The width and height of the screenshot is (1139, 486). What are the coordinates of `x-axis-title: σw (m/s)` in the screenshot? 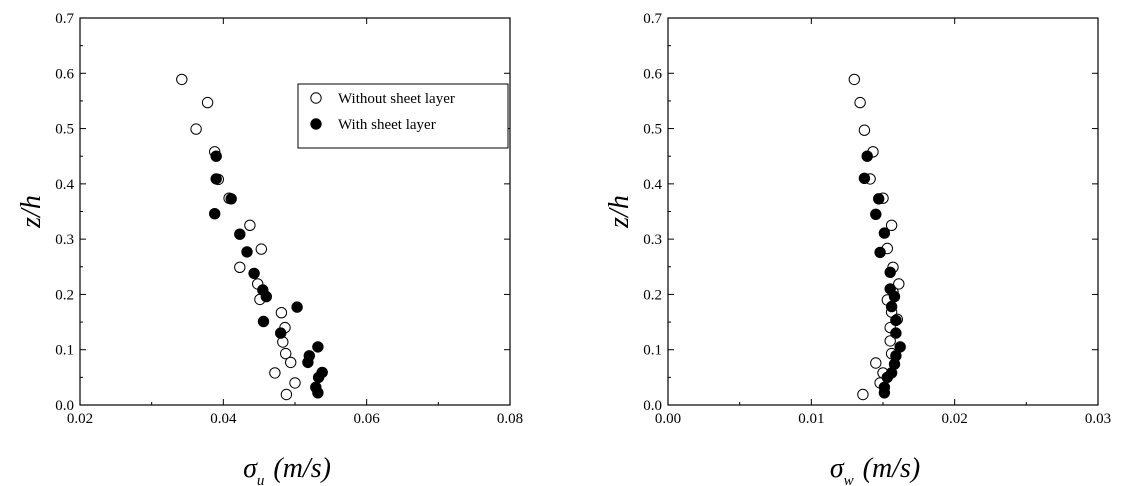 It's located at (875, 469).